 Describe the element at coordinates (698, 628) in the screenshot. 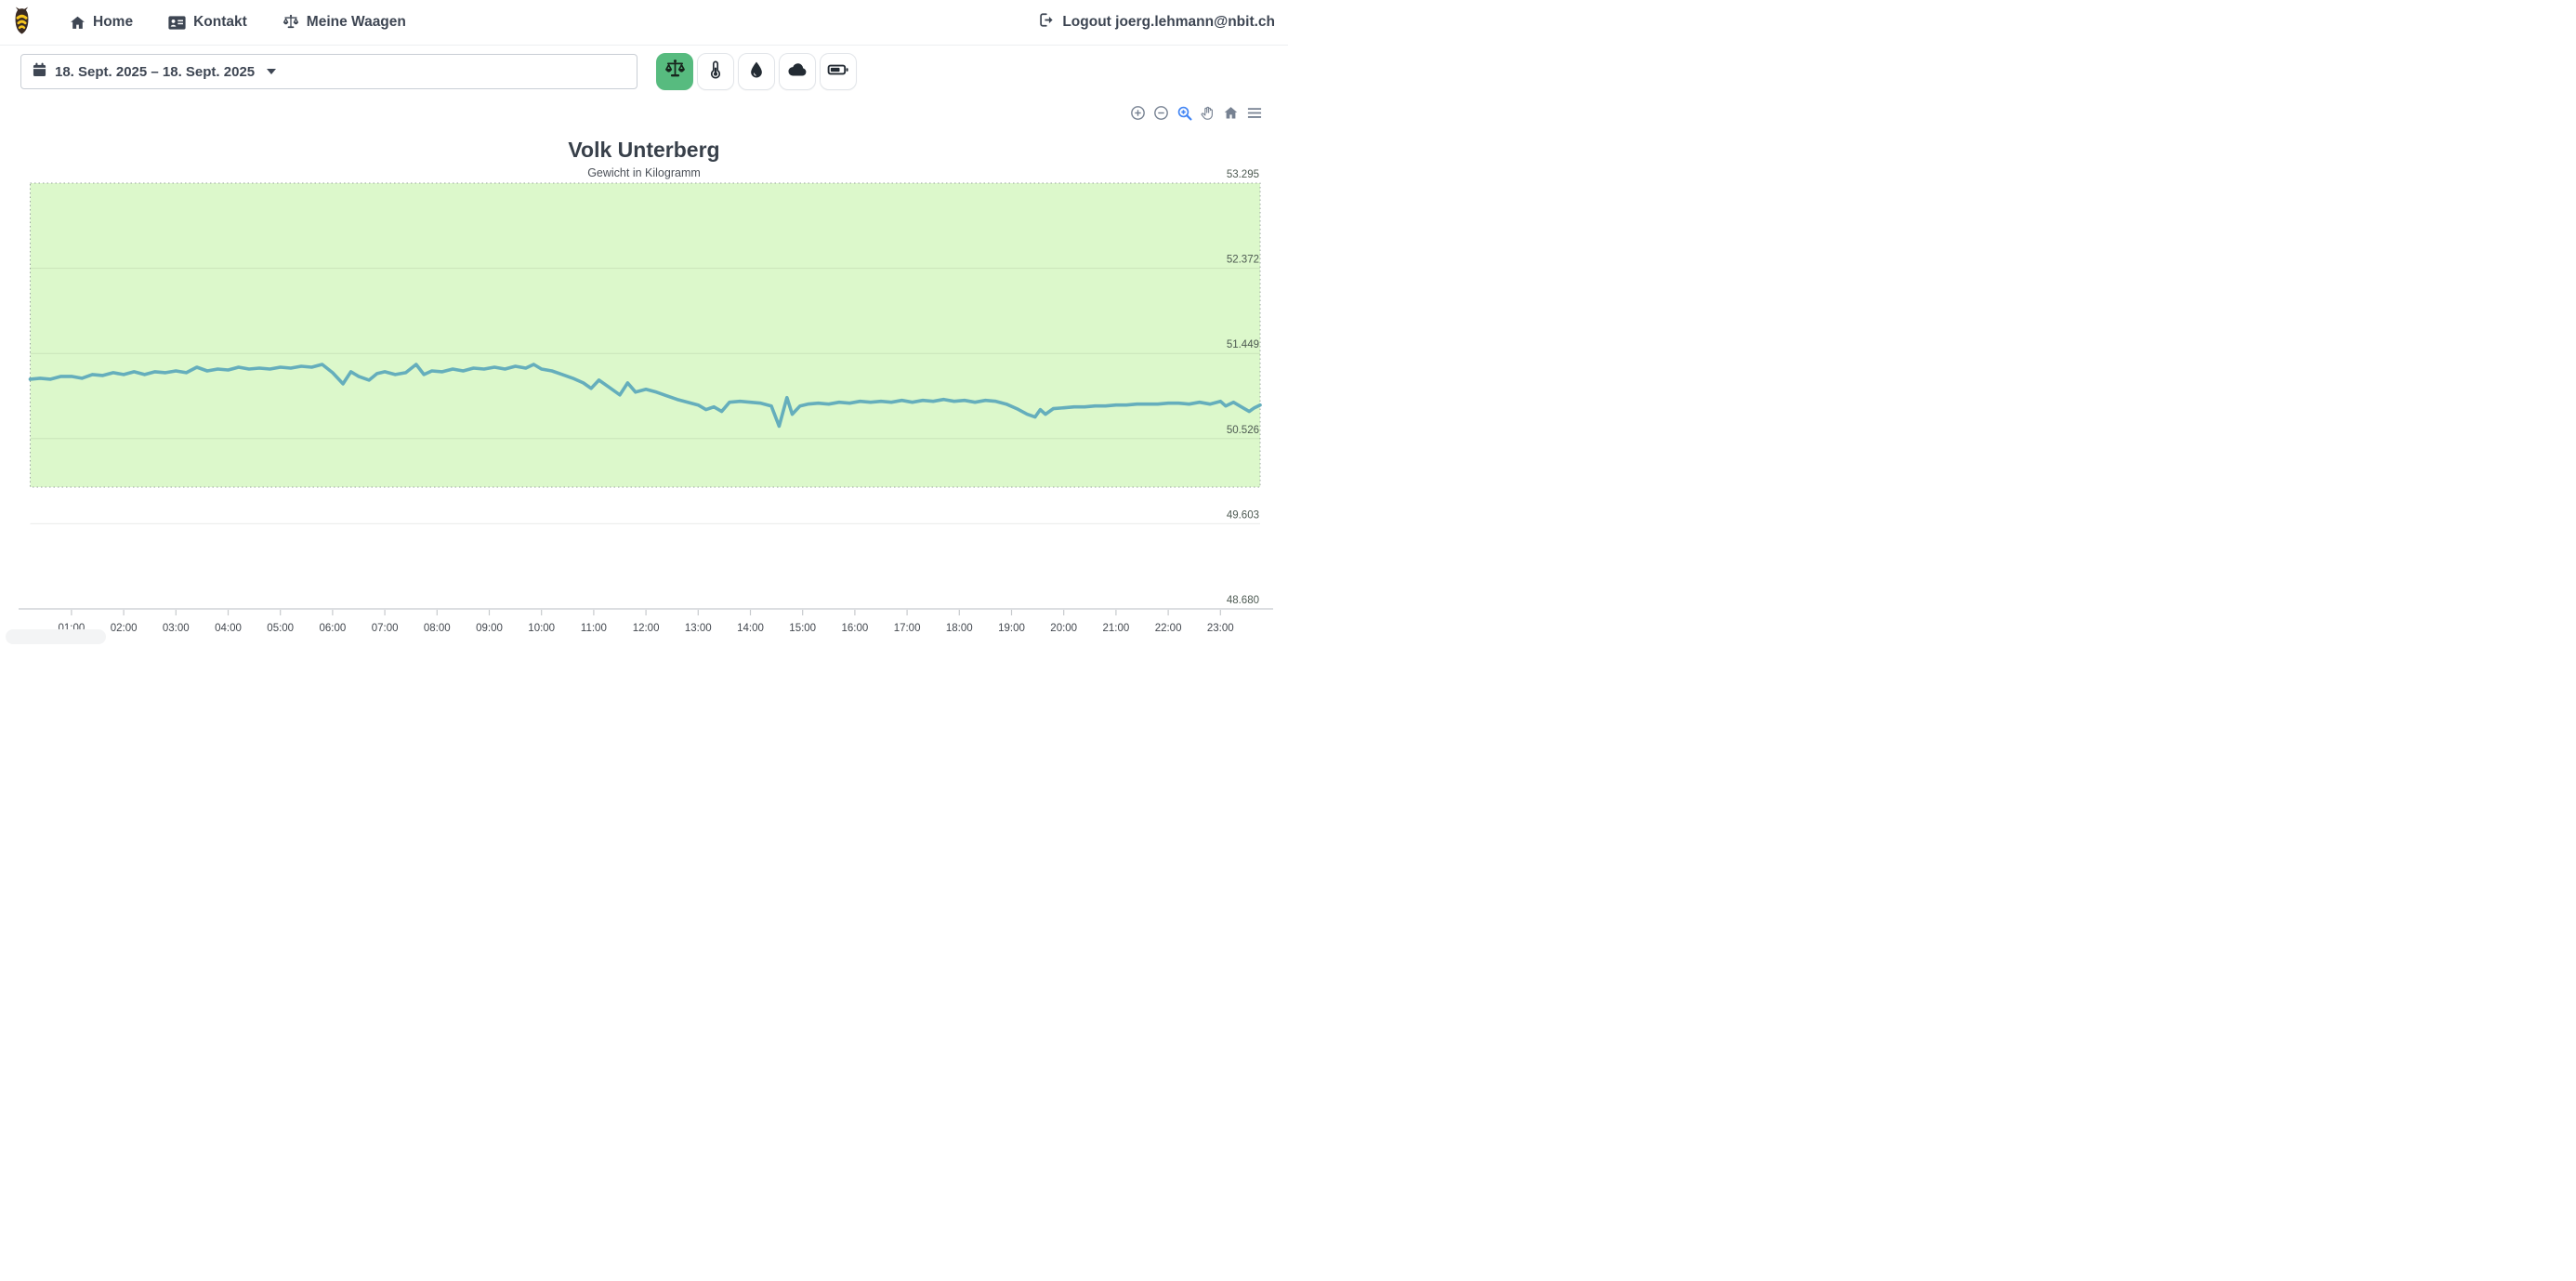

I see `x-axis-label: 13:00` at that location.